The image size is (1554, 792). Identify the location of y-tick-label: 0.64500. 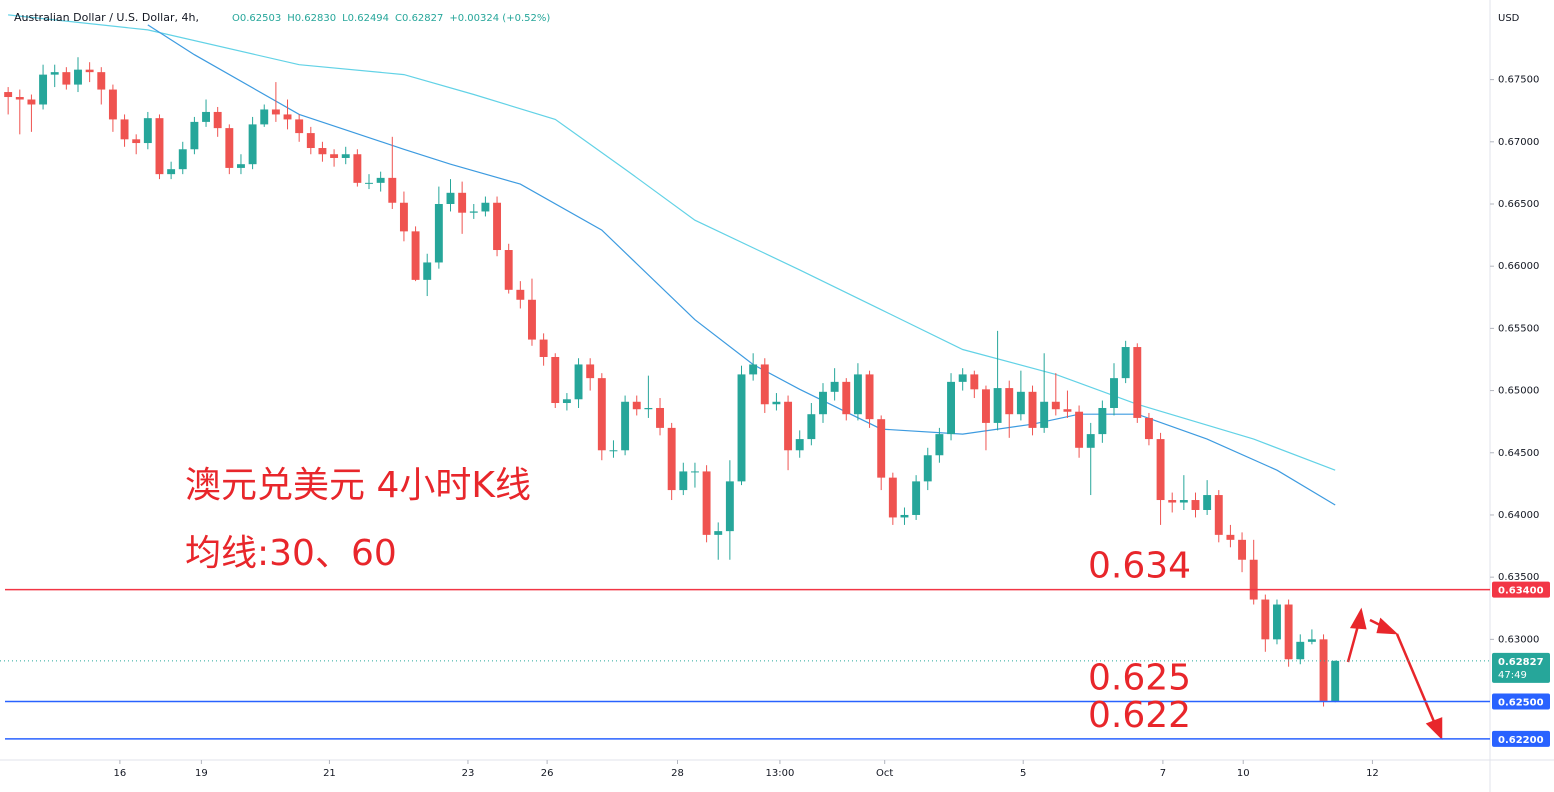
(1518, 453).